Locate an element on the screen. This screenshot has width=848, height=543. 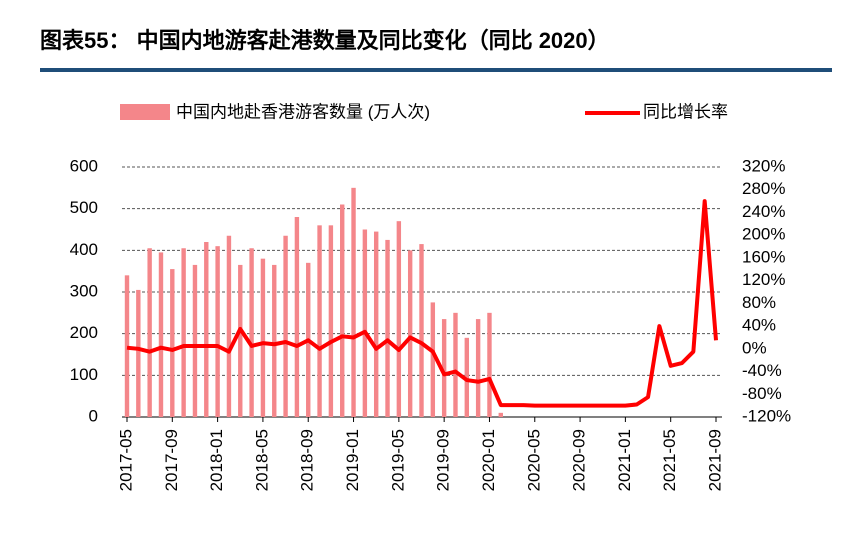
y2-tick-label: 240% is located at coordinates (763, 211).